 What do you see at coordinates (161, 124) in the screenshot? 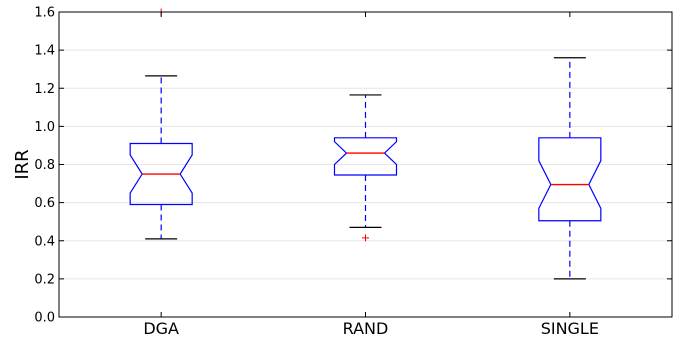
I see `box-dga` at bounding box center [161, 124].